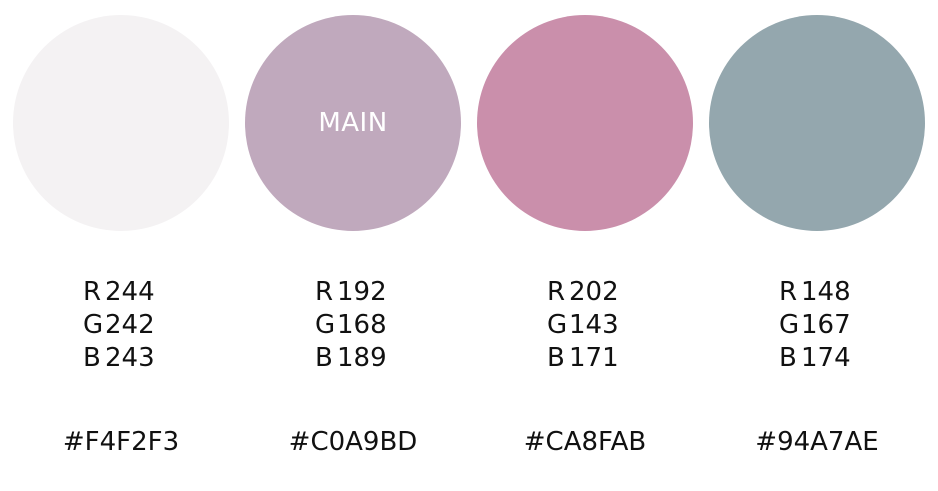  I want to click on red-value-line: R 202, so click(585, 292).